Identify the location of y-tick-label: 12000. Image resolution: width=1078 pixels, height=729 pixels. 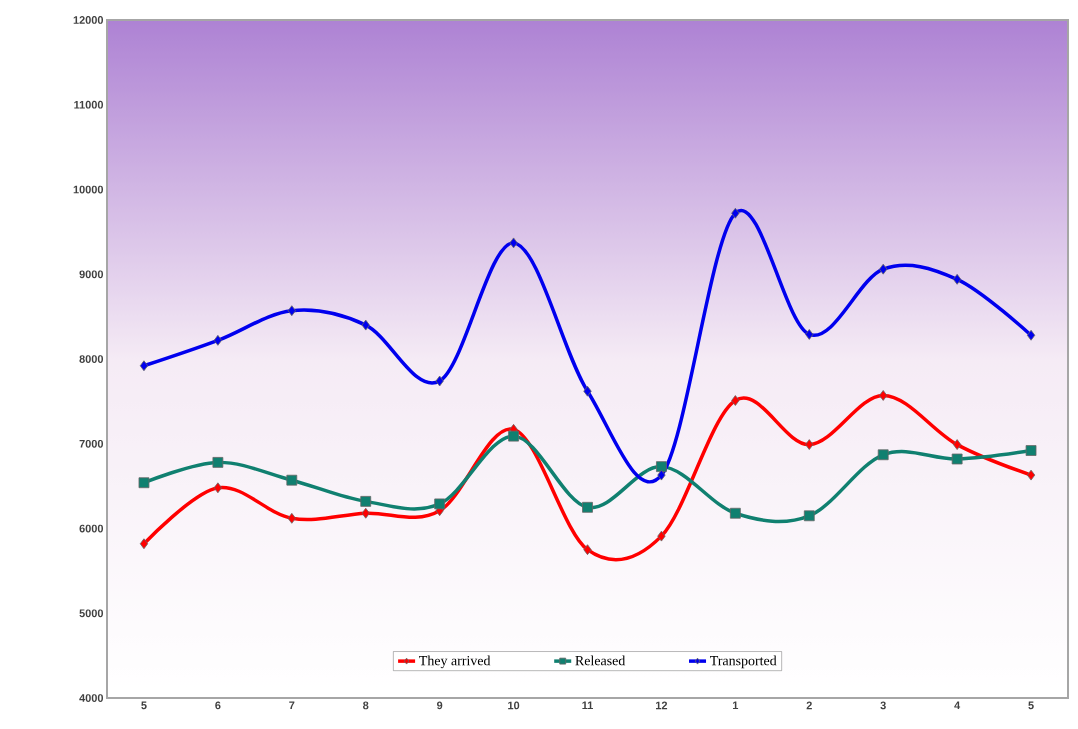
(88, 20).